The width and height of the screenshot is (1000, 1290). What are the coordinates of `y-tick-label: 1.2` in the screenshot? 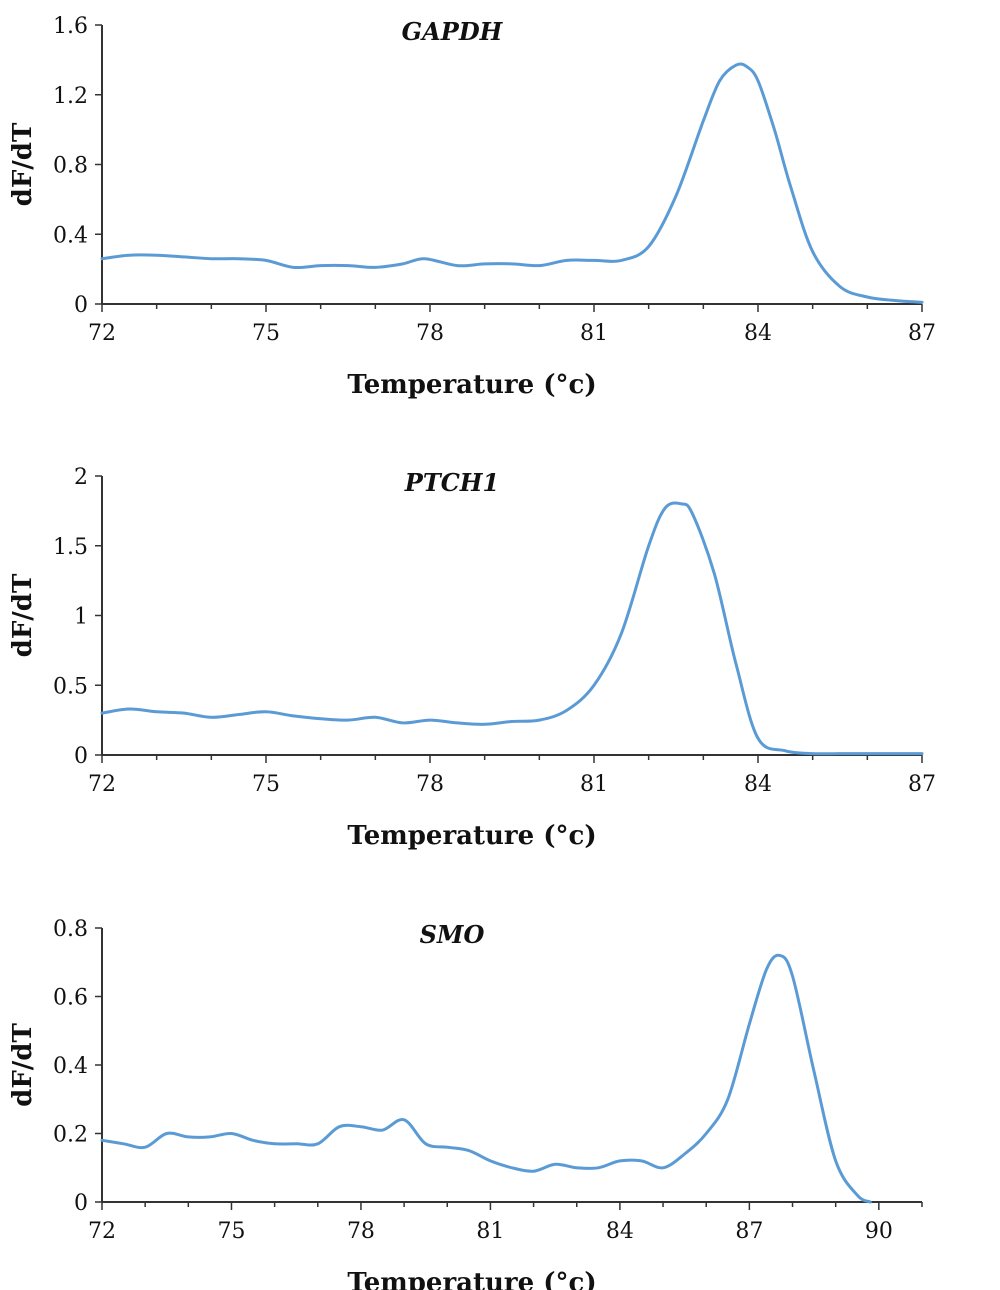 It's located at (70, 96).